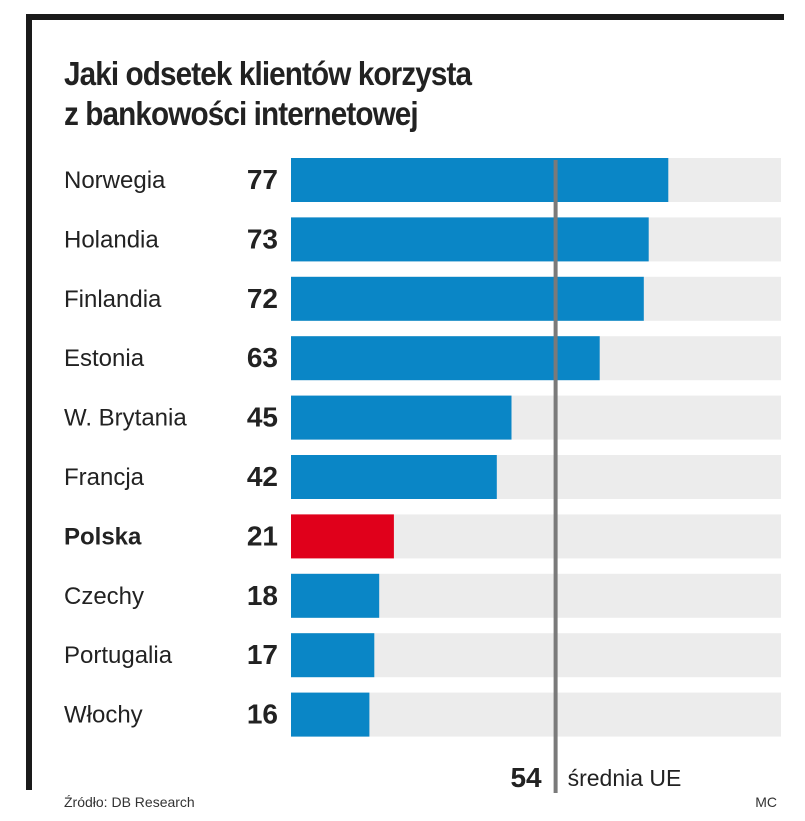 The width and height of the screenshot is (805, 821). Describe the element at coordinates (262, 357) in the screenshot. I see `value-label: 63` at that location.